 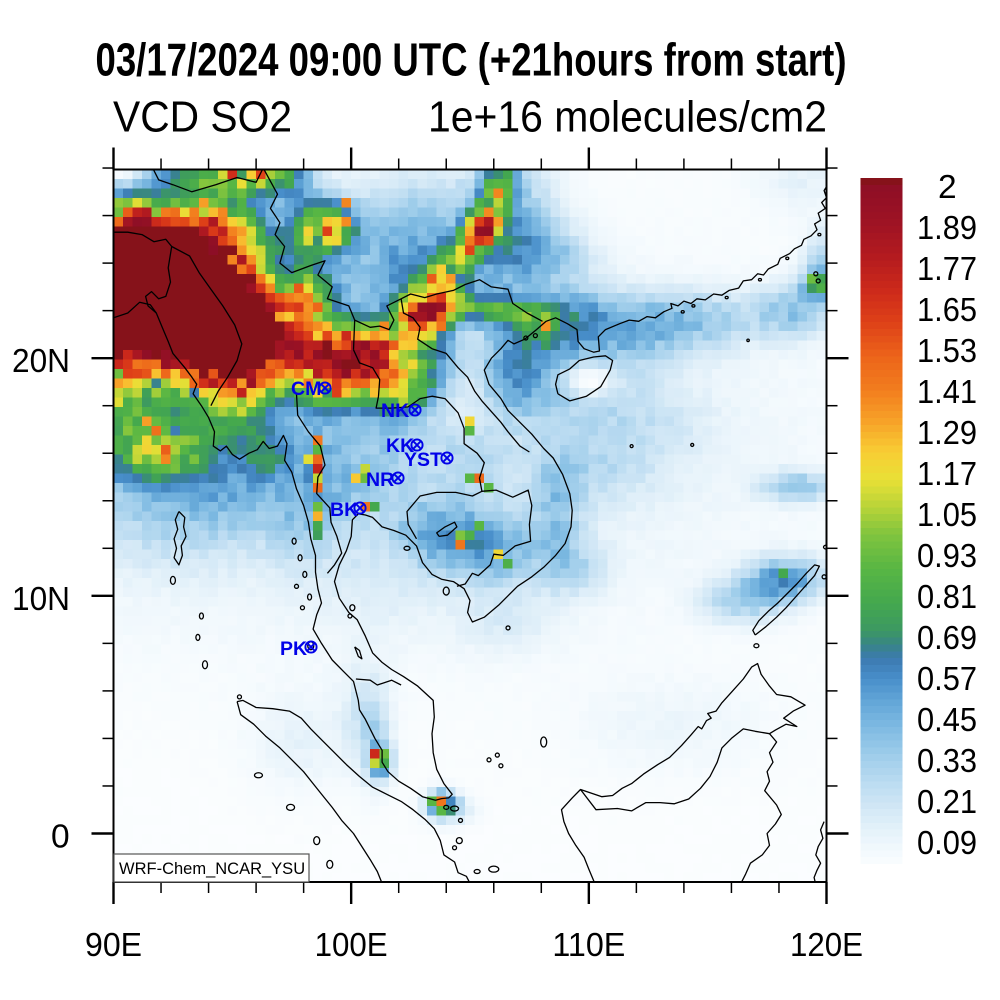 I want to click on svg-text: WRF-Chem_NCAR_YSU, so click(x=212, y=869).